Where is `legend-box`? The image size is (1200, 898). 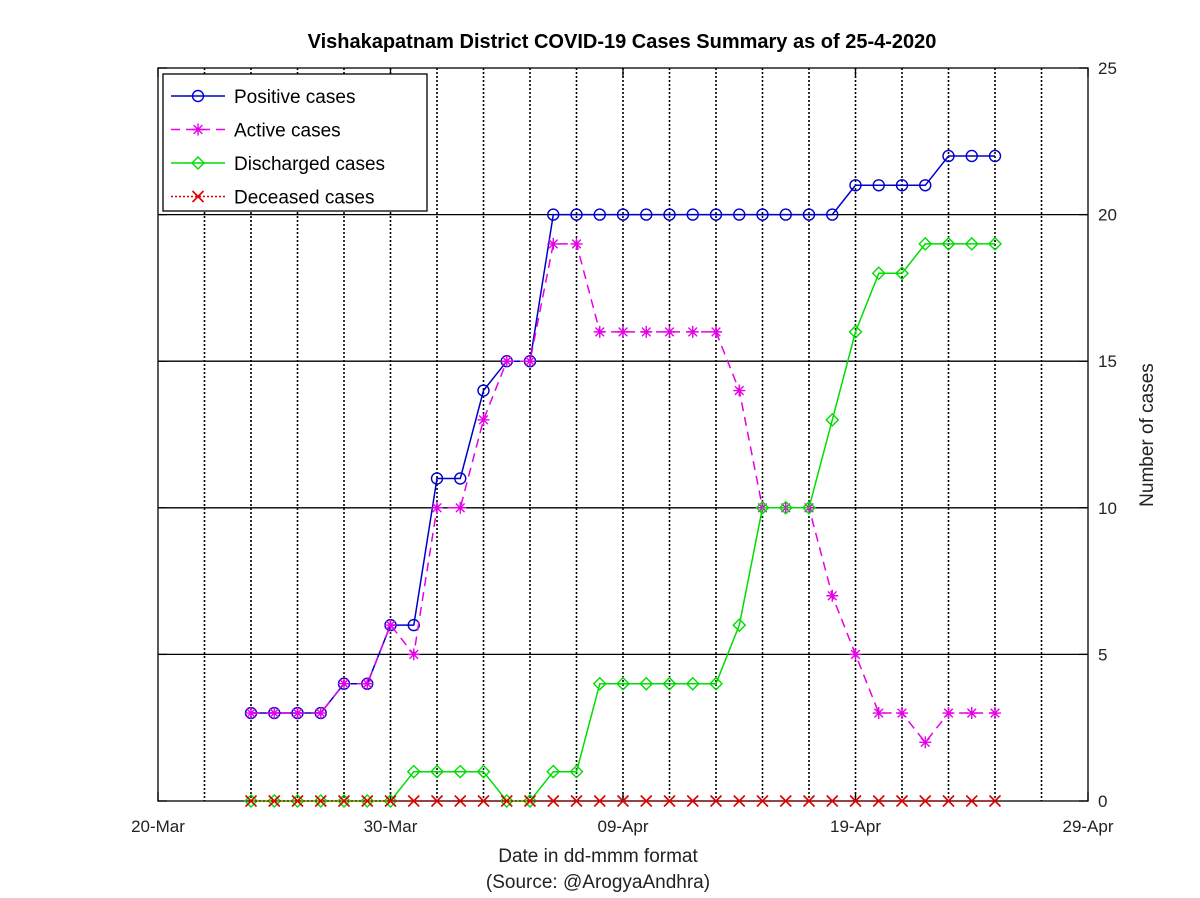
legend-box is located at coordinates (295, 142).